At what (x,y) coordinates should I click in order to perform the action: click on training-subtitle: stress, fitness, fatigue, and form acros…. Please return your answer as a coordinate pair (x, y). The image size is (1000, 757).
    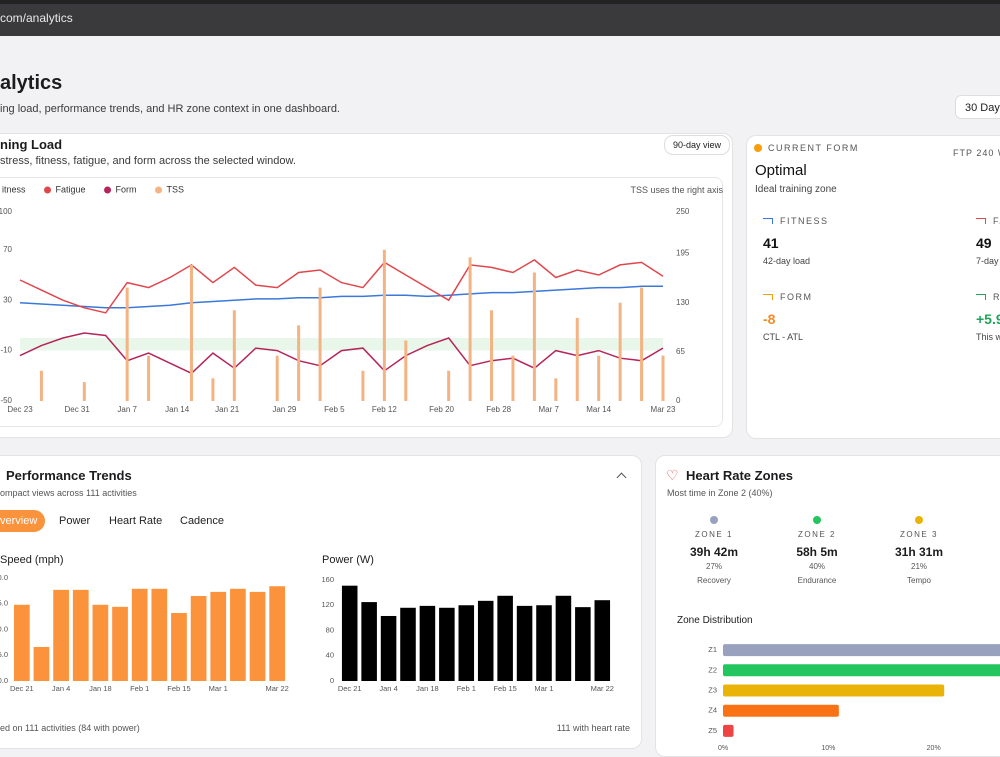
    Looking at the image, I should click on (148, 161).